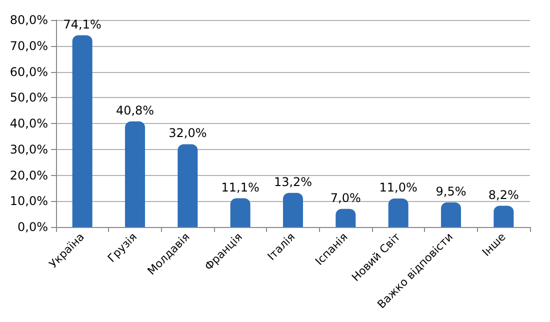  Describe the element at coordinates (240, 187) in the screenshot. I see `data-label: 11,1%` at that location.